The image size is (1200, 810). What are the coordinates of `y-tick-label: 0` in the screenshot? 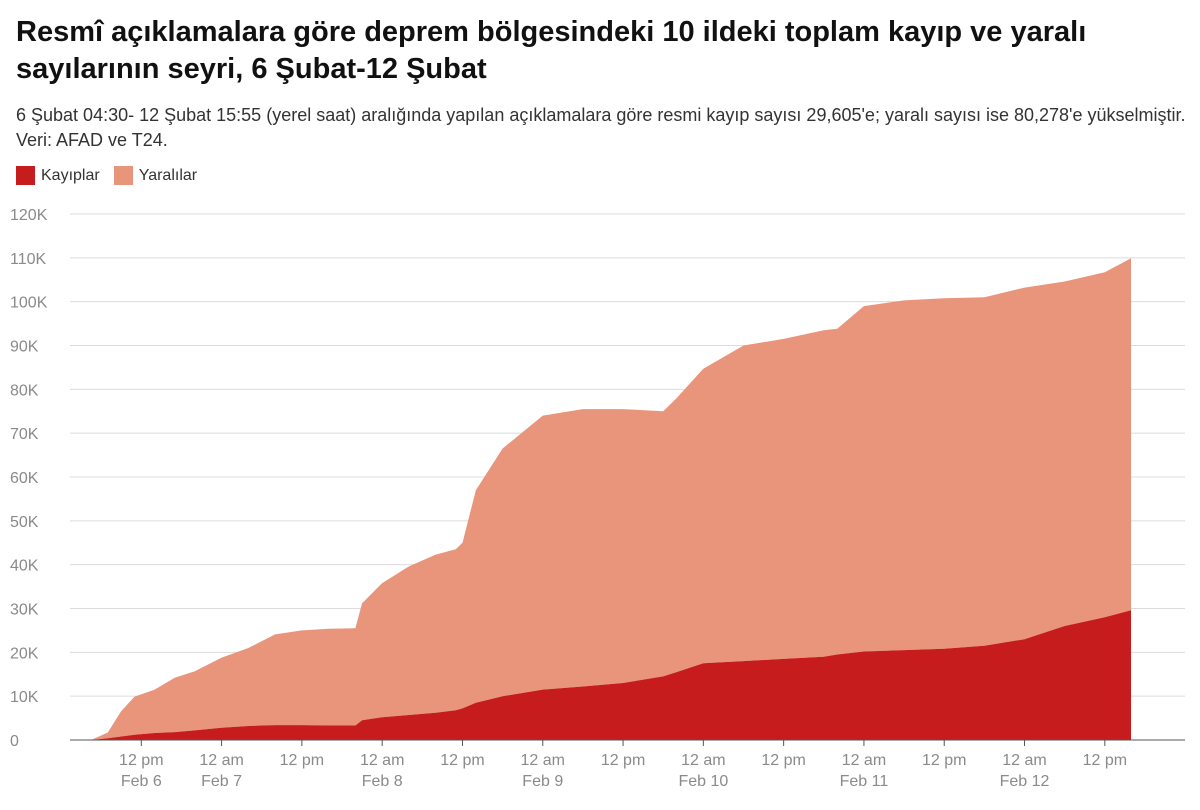 It's located at (14, 741).